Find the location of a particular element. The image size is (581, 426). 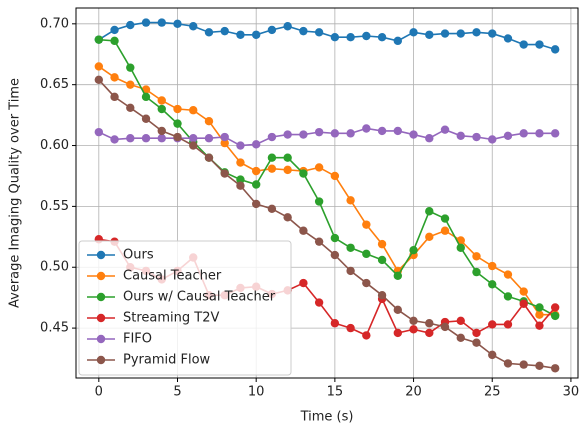

x-tick-label: 30 is located at coordinates (571, 392).